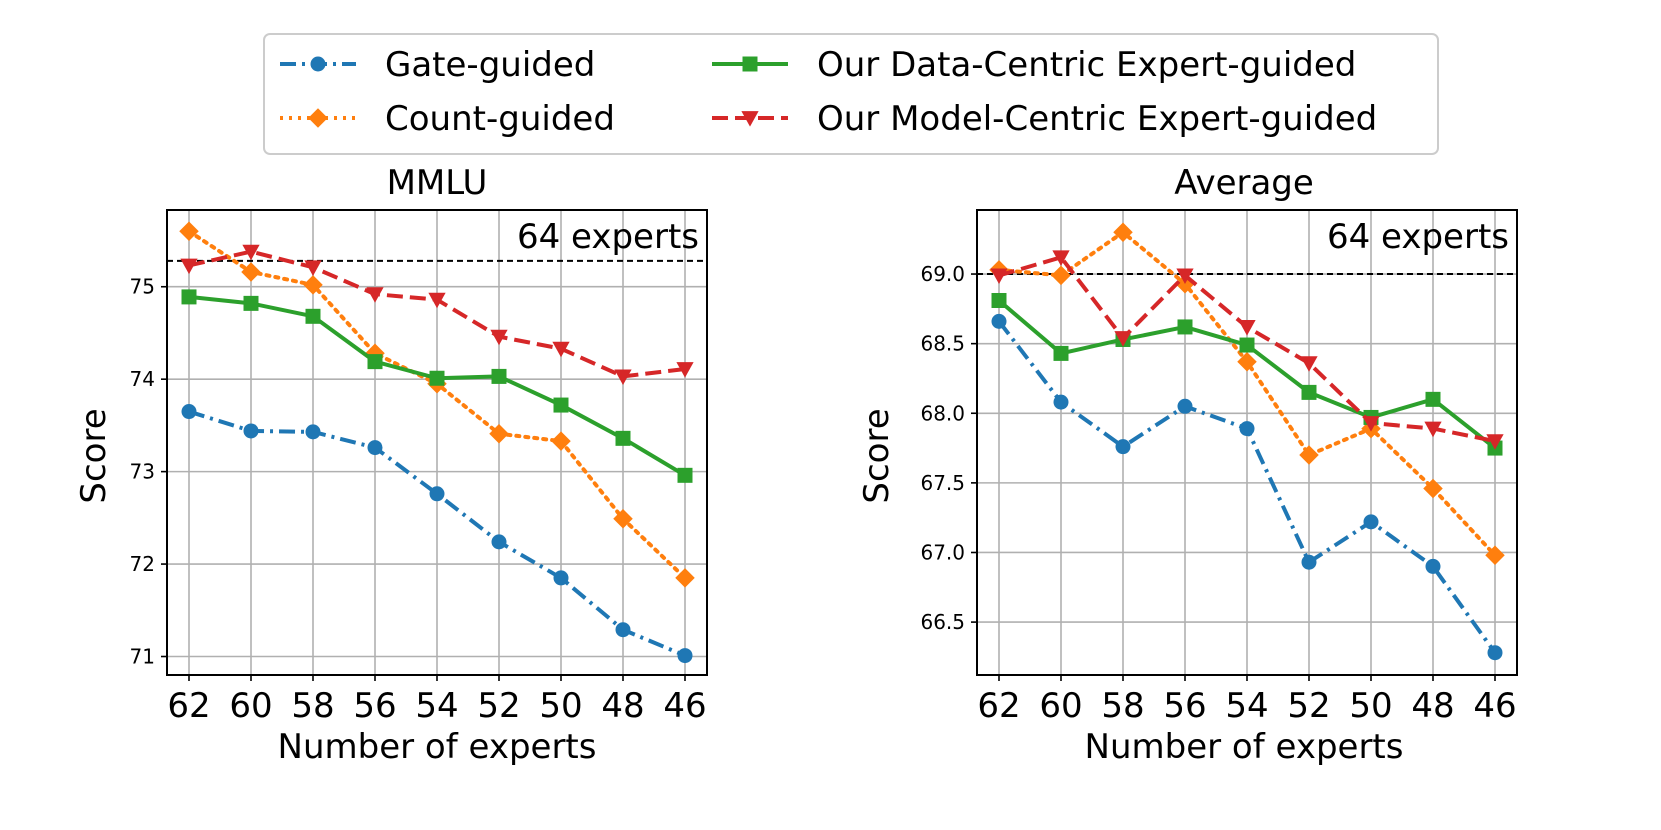 The image size is (1661, 830). Describe the element at coordinates (490, 65) in the screenshot. I see `legend-label: Gate-guided` at that location.